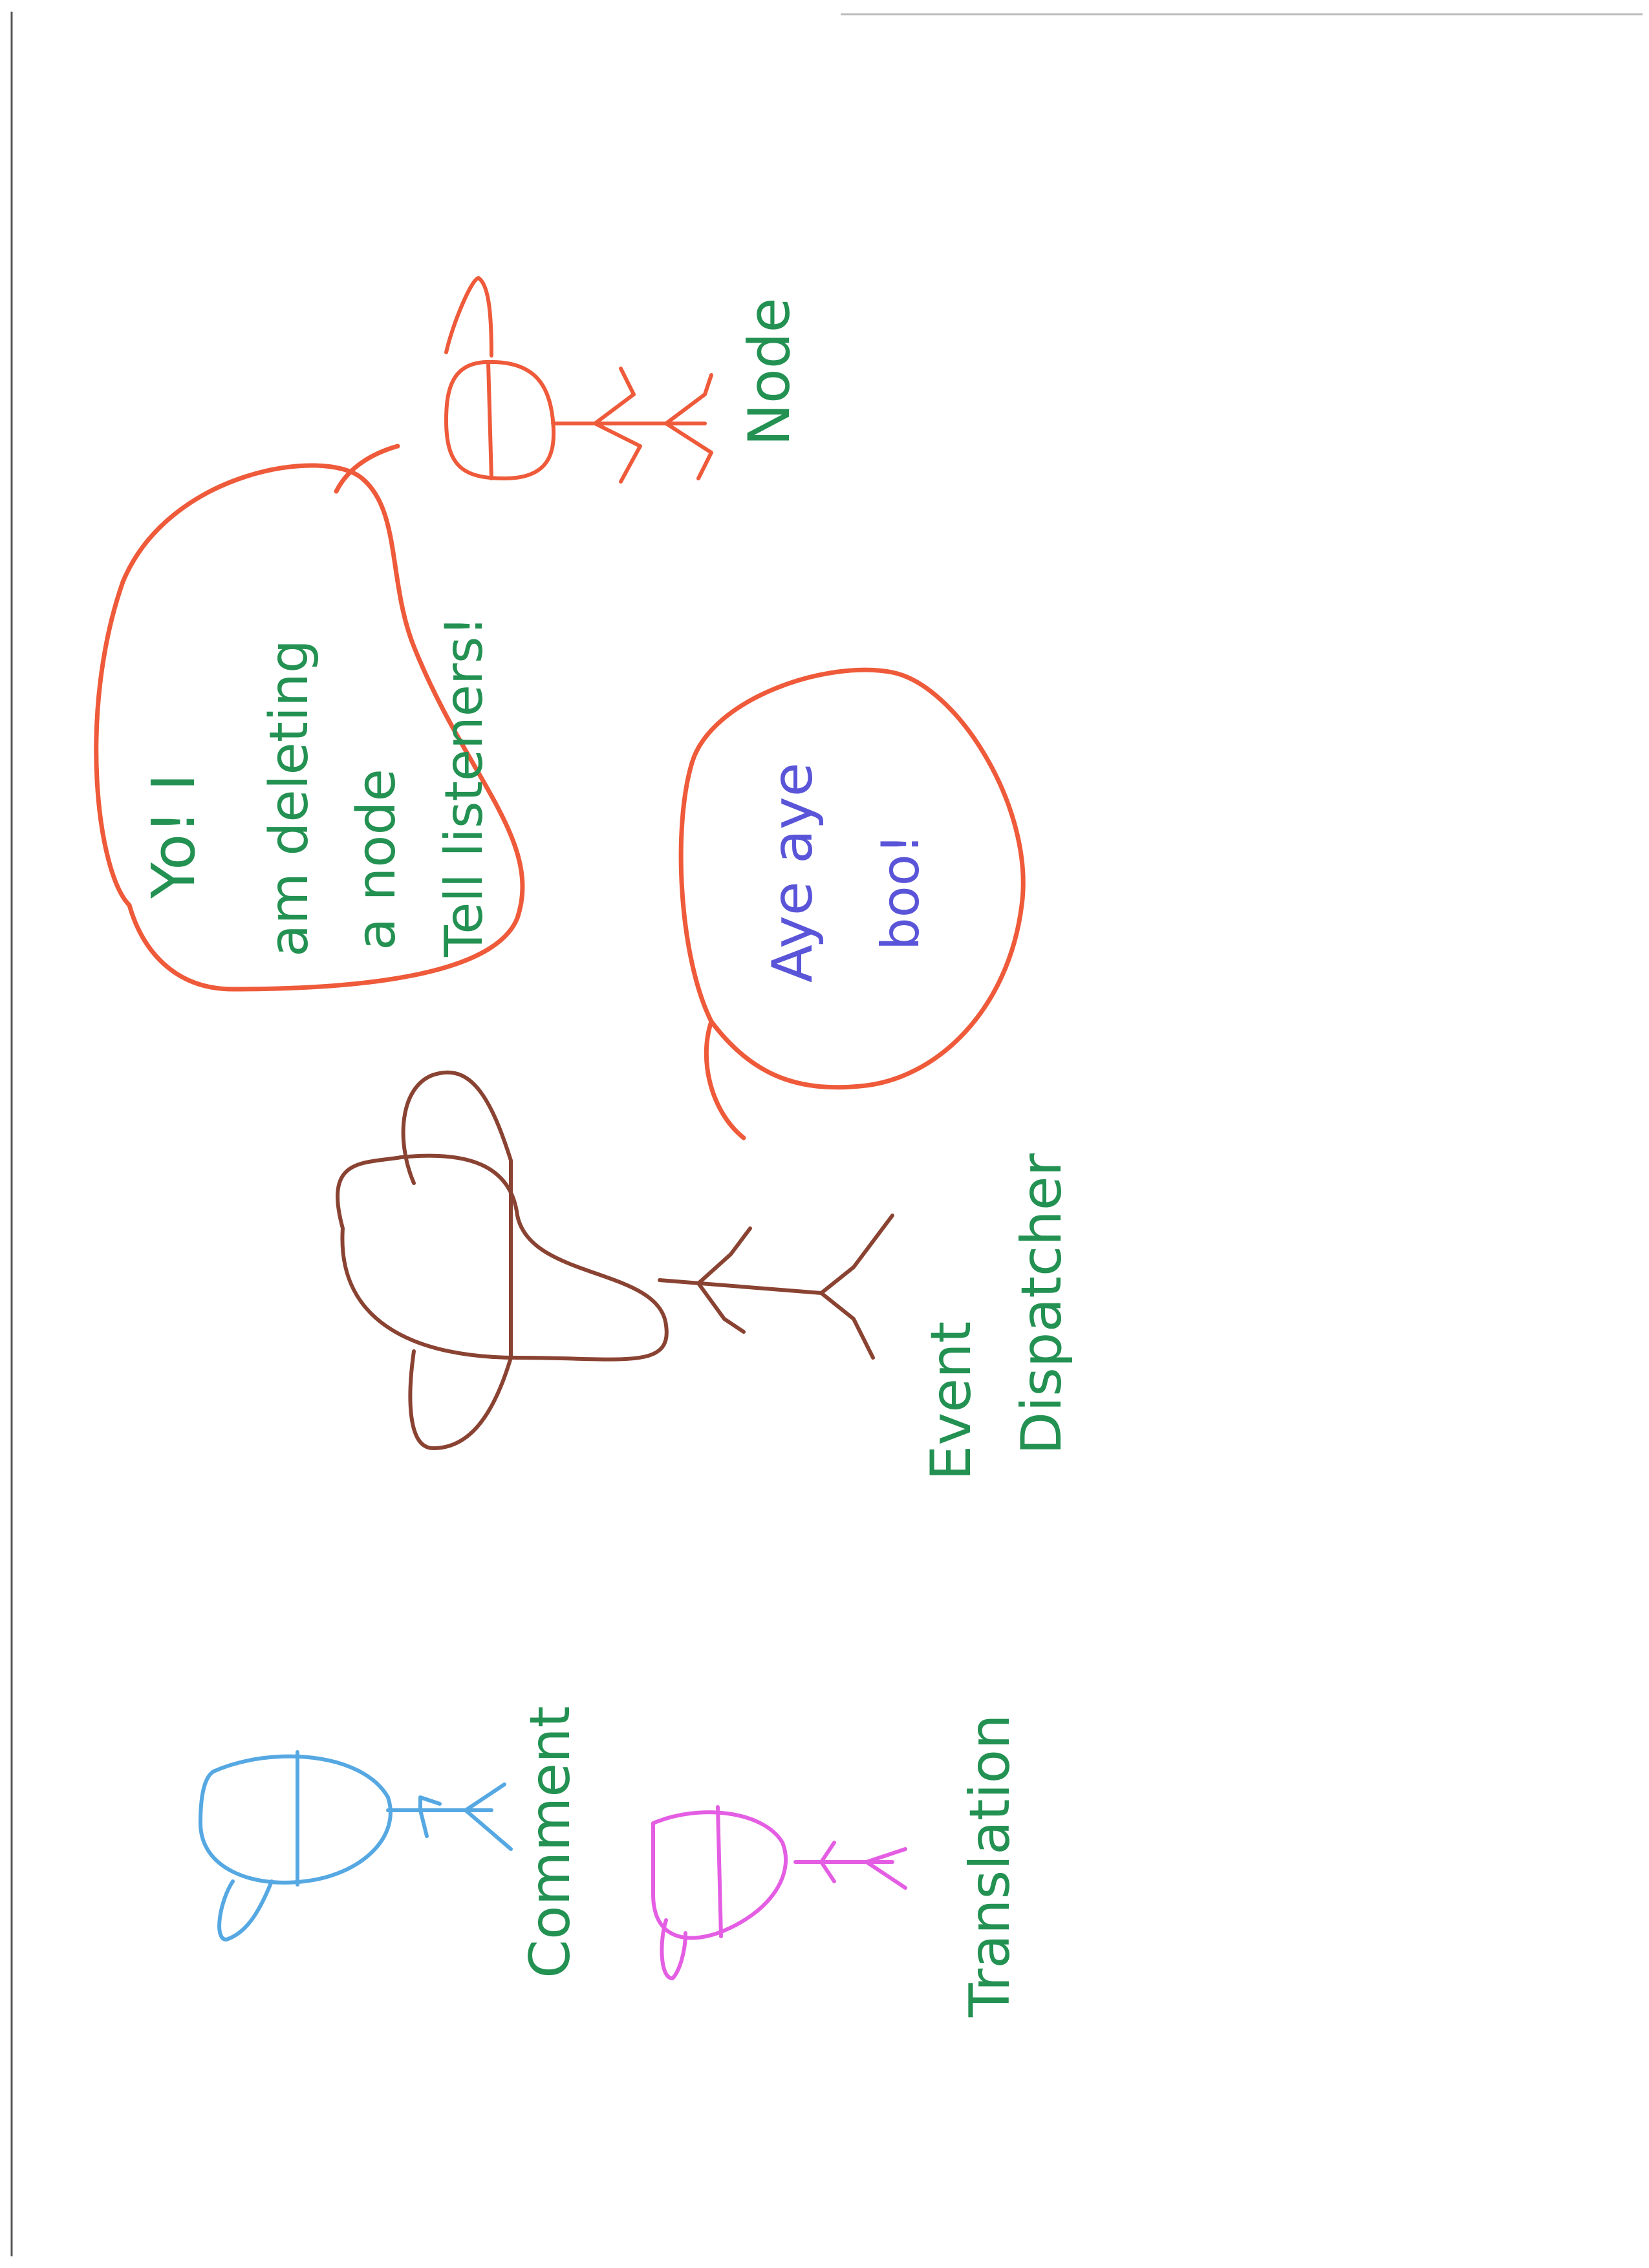 The height and width of the screenshot is (2268, 1649). I want to click on node-arm-right, so click(617, 453).